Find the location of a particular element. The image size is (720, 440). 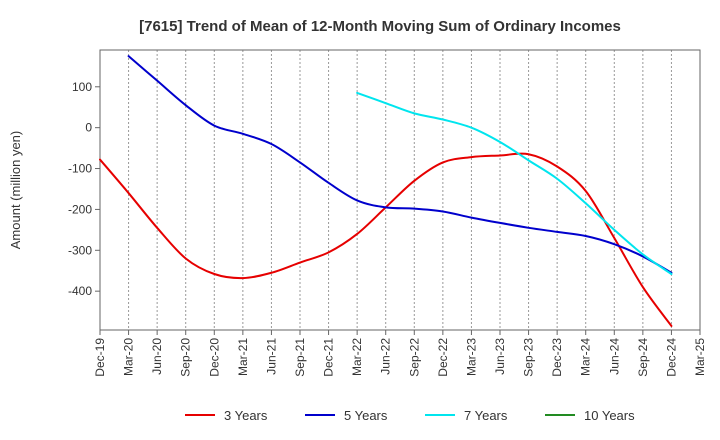

x-tick-label: Sep-20 is located at coordinates (186, 357).